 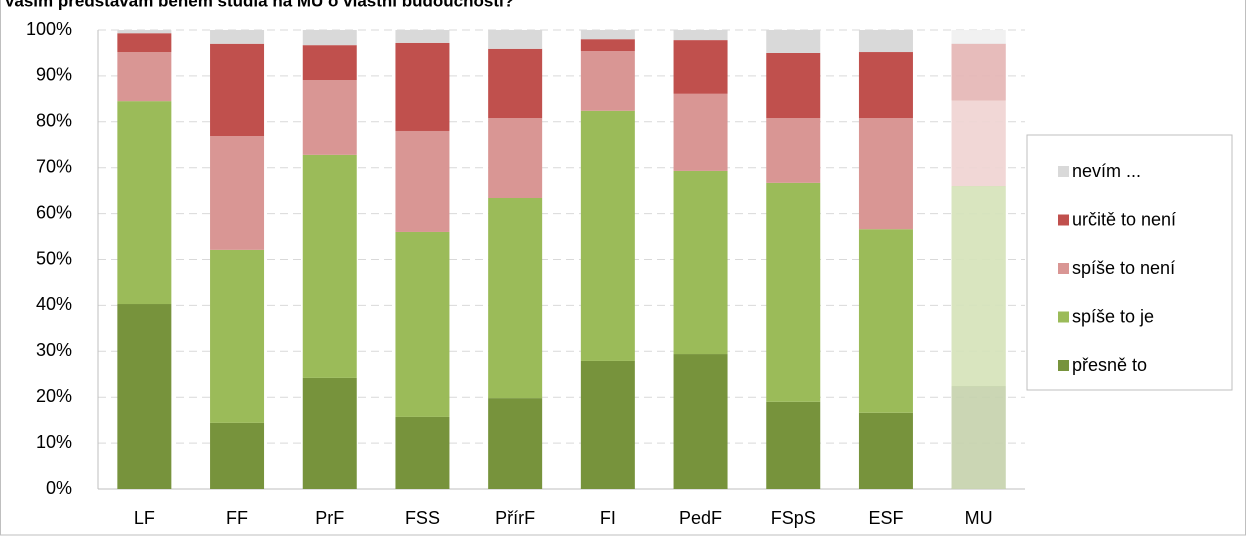 I want to click on x-tick-label: PedF, so click(x=700, y=518).